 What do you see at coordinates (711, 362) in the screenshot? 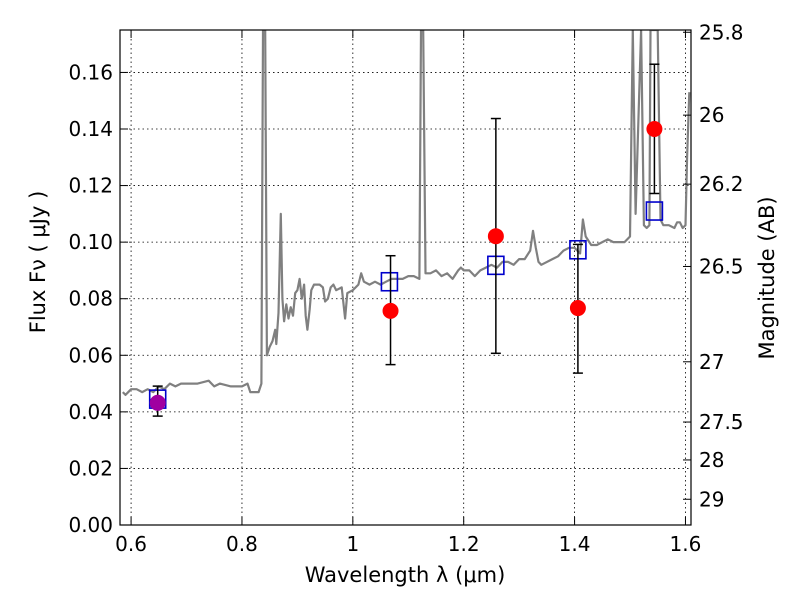
I see `right-tick-label: 27` at bounding box center [711, 362].